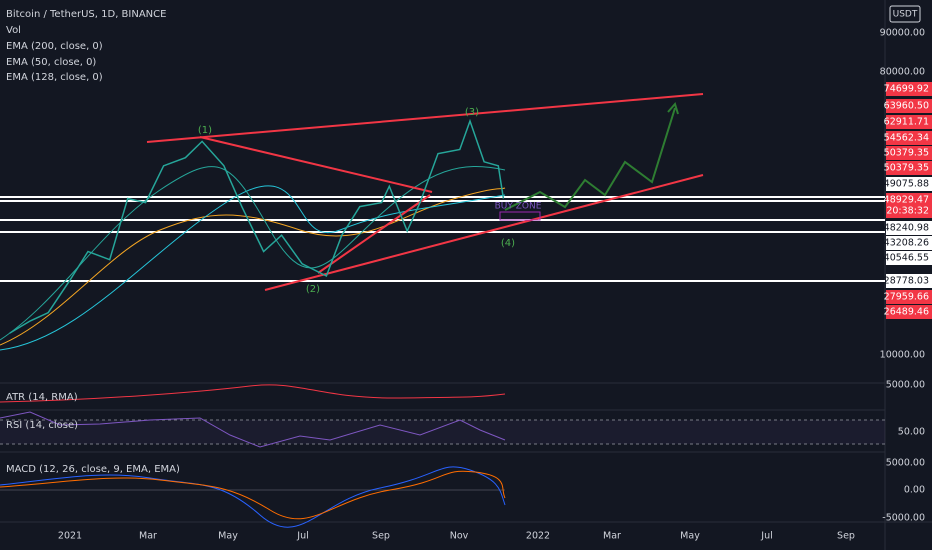 The image size is (932, 550). Describe the element at coordinates (902, 72) in the screenshot. I see `price-axis-label: 80000.00` at that location.